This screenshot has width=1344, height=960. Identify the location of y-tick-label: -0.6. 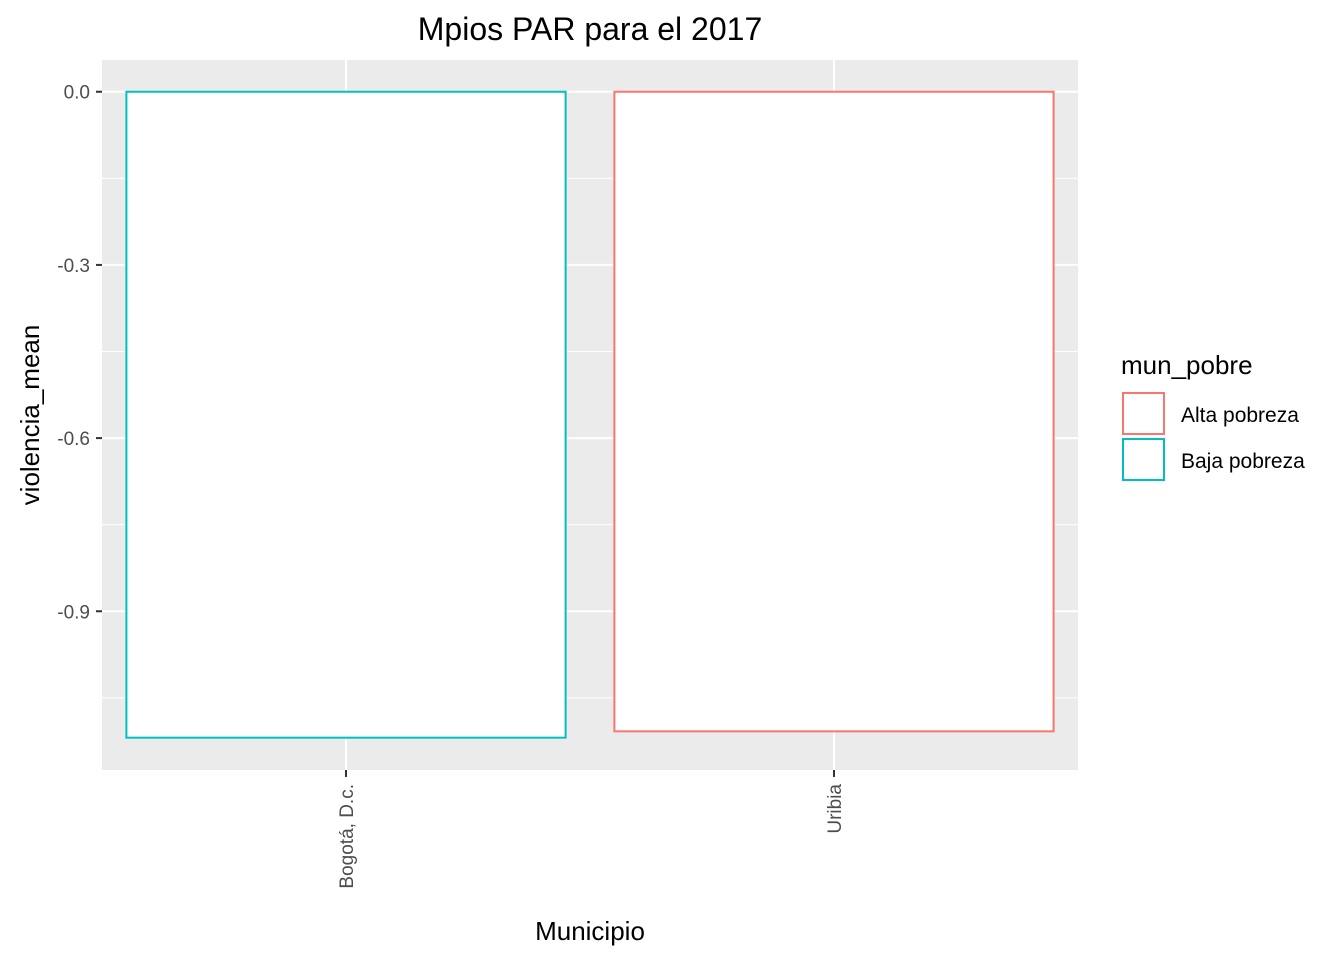
(73, 439).